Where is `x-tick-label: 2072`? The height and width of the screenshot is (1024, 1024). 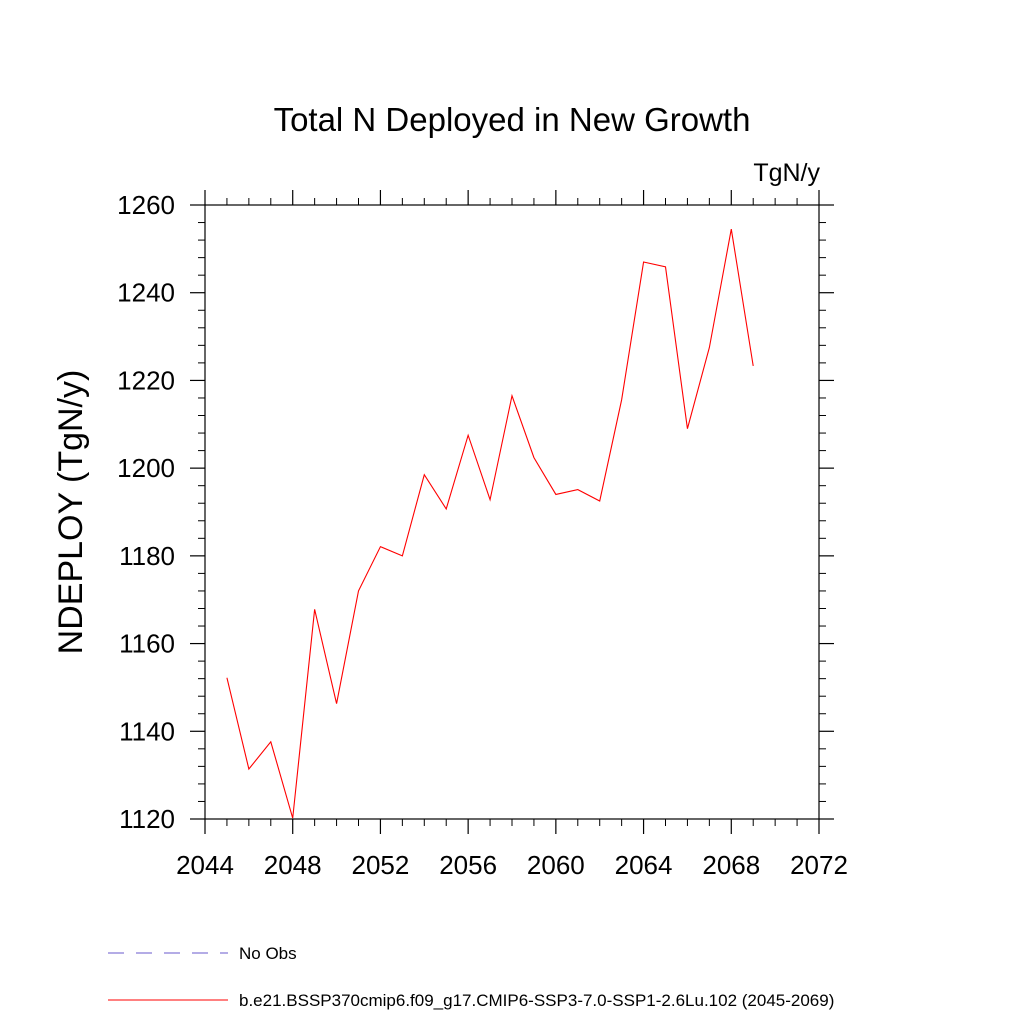 x-tick-label: 2072 is located at coordinates (819, 865).